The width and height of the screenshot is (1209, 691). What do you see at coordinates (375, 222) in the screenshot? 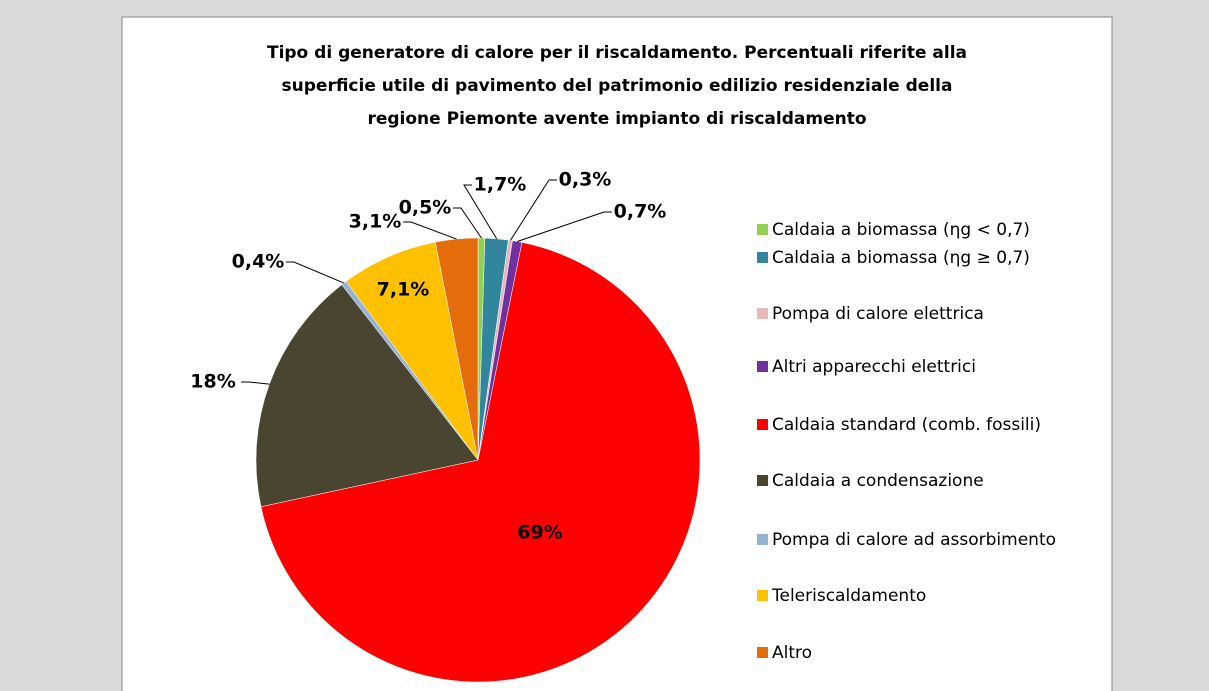
I see `value-label: 3,1%` at bounding box center [375, 222].